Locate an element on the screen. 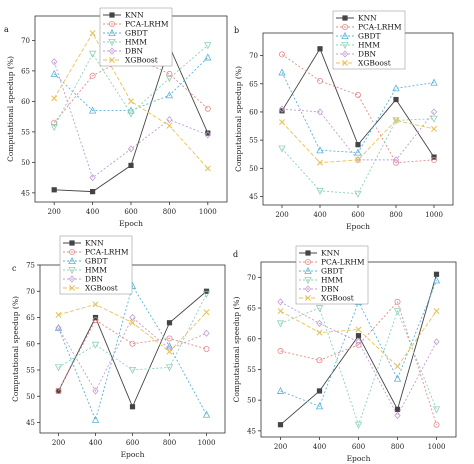 The width and height of the screenshot is (474, 464). panel-label: a is located at coordinates (6, 29).